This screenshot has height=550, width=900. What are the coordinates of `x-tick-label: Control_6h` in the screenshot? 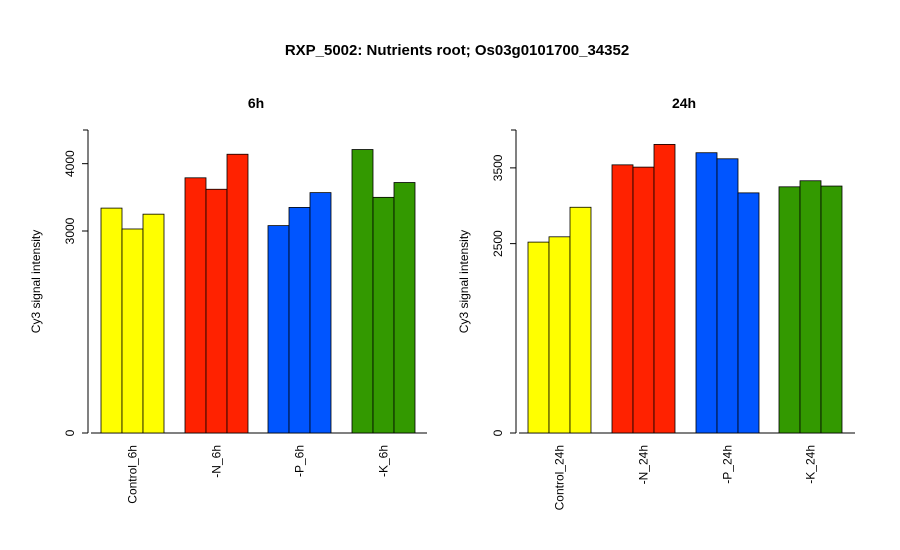 It's located at (133, 474).